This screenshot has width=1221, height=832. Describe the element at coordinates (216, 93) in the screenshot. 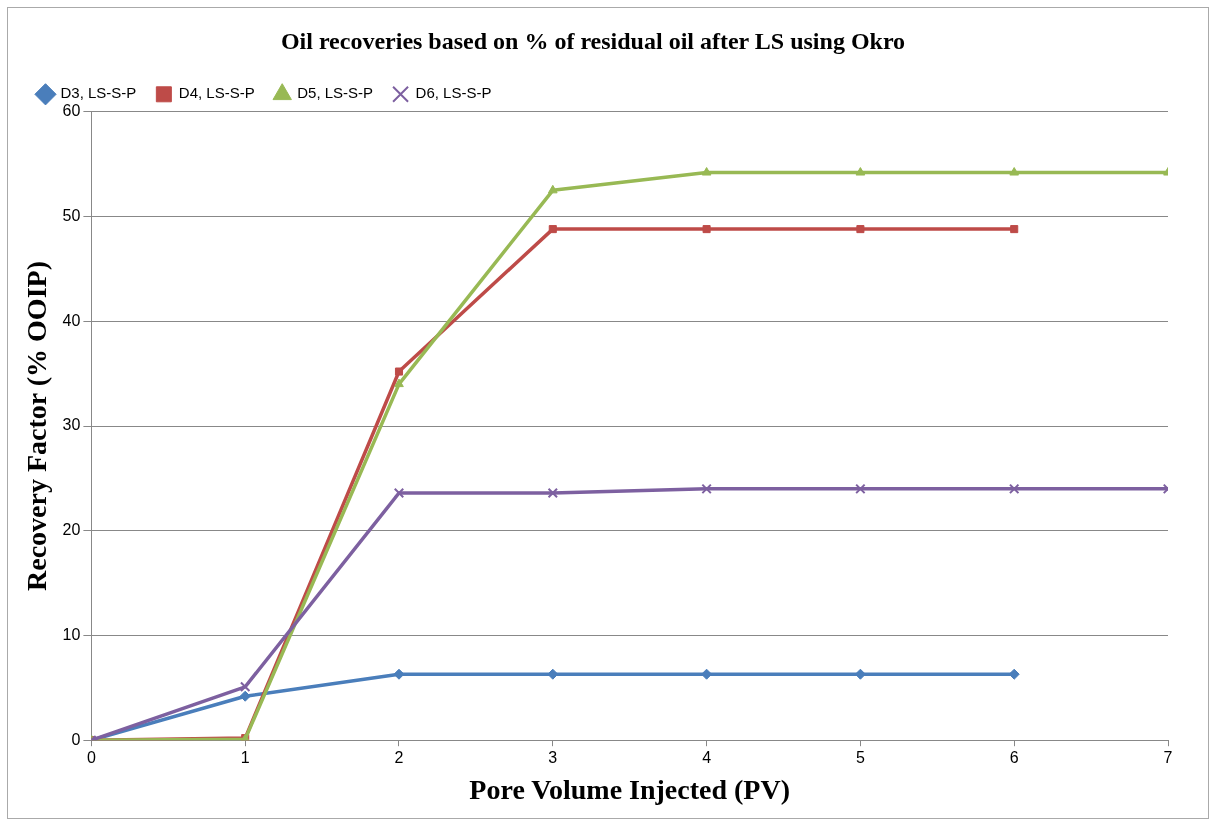

I see `legend-label: D4, LS-S-P` at that location.